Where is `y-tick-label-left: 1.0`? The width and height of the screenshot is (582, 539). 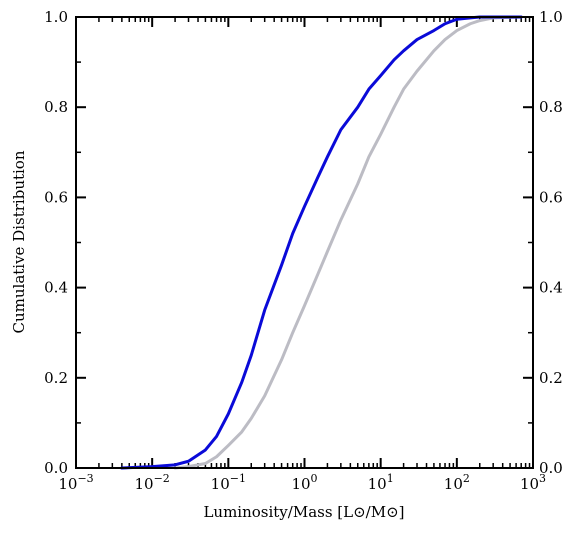
y-tick-label-left: 1.0 is located at coordinates (56, 17).